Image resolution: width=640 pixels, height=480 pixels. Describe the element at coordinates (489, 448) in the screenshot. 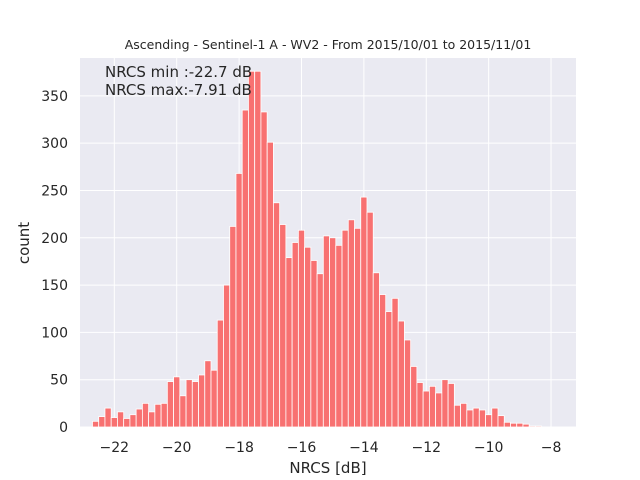

I see `x-tick-label: −10` at that location.